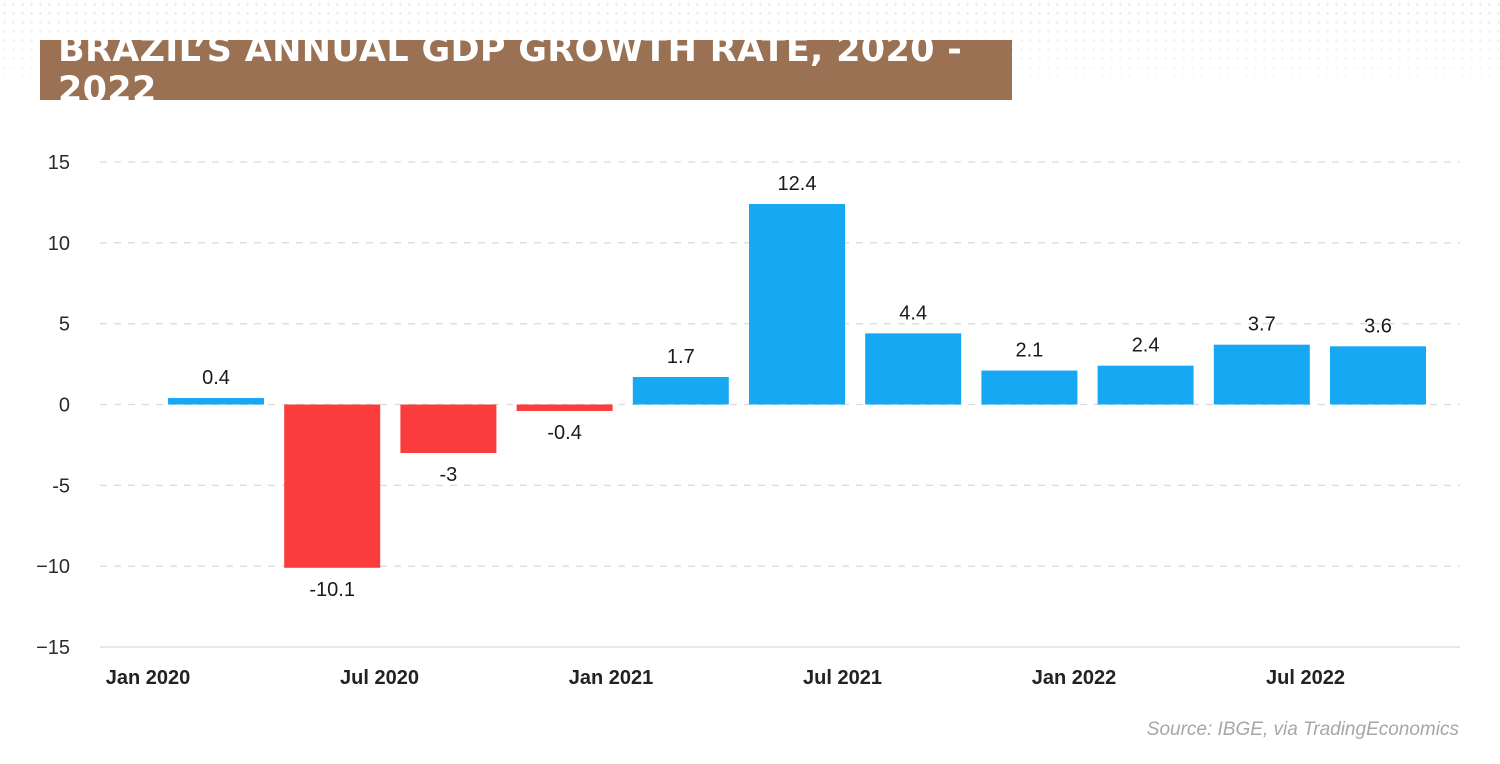  What do you see at coordinates (913, 313) in the screenshot?
I see `data-label: 4.4` at bounding box center [913, 313].